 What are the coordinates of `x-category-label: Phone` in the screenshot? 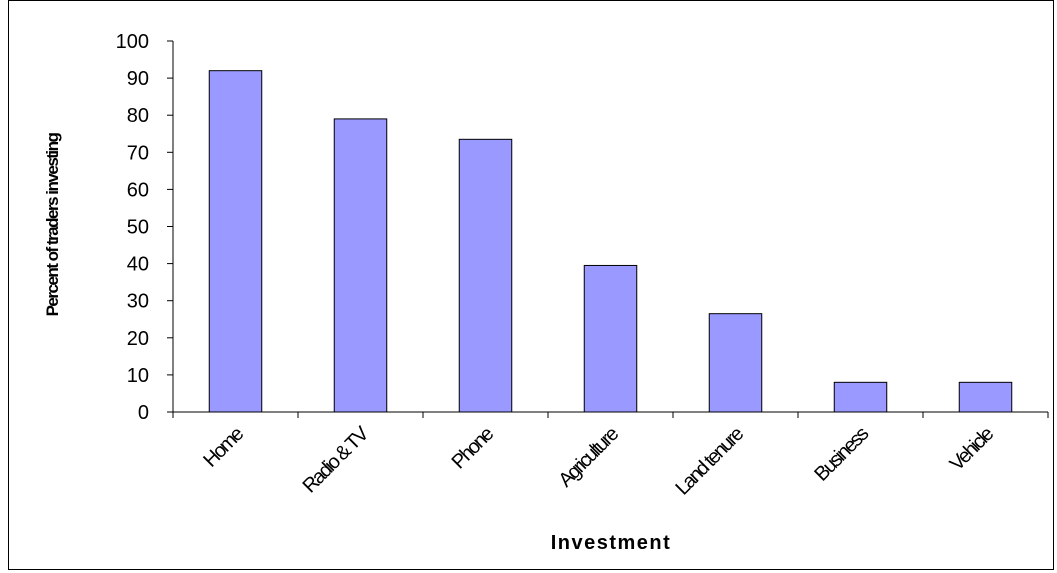 It's located at (473, 448).